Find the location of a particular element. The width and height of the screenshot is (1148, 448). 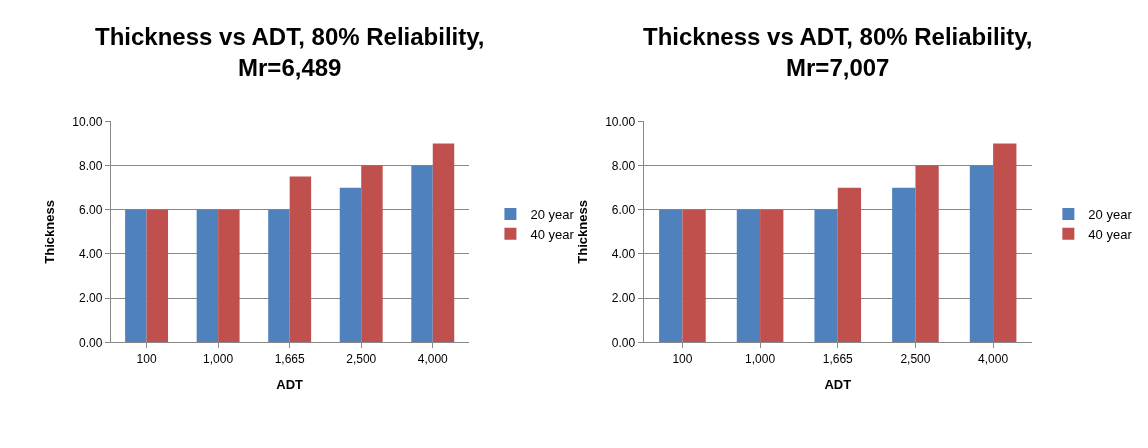

chart-title: Thickness vs ADT, 80% Reliability, Mr=7,007 is located at coordinates (838, 52).